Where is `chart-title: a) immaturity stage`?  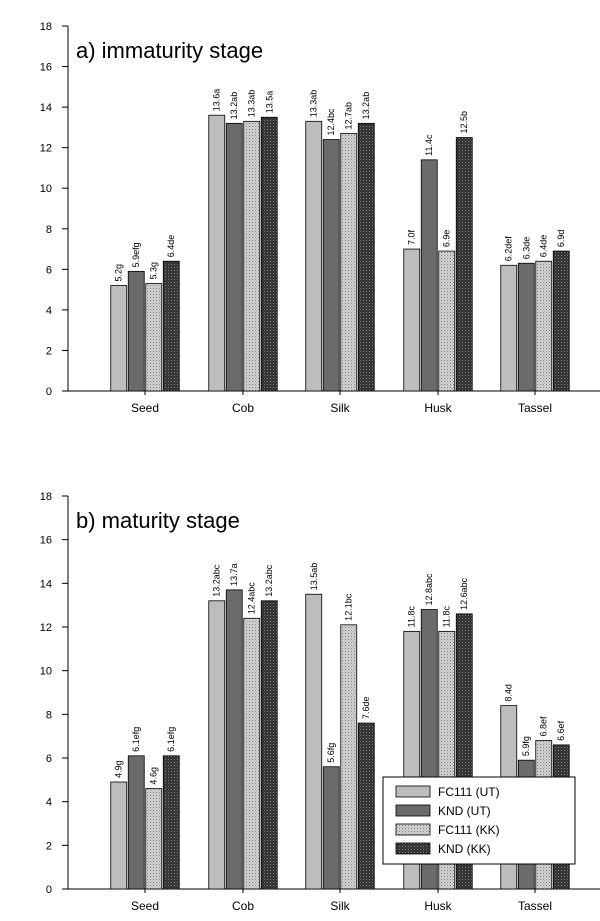
chart-title: a) immaturity stage is located at coordinates (169, 50).